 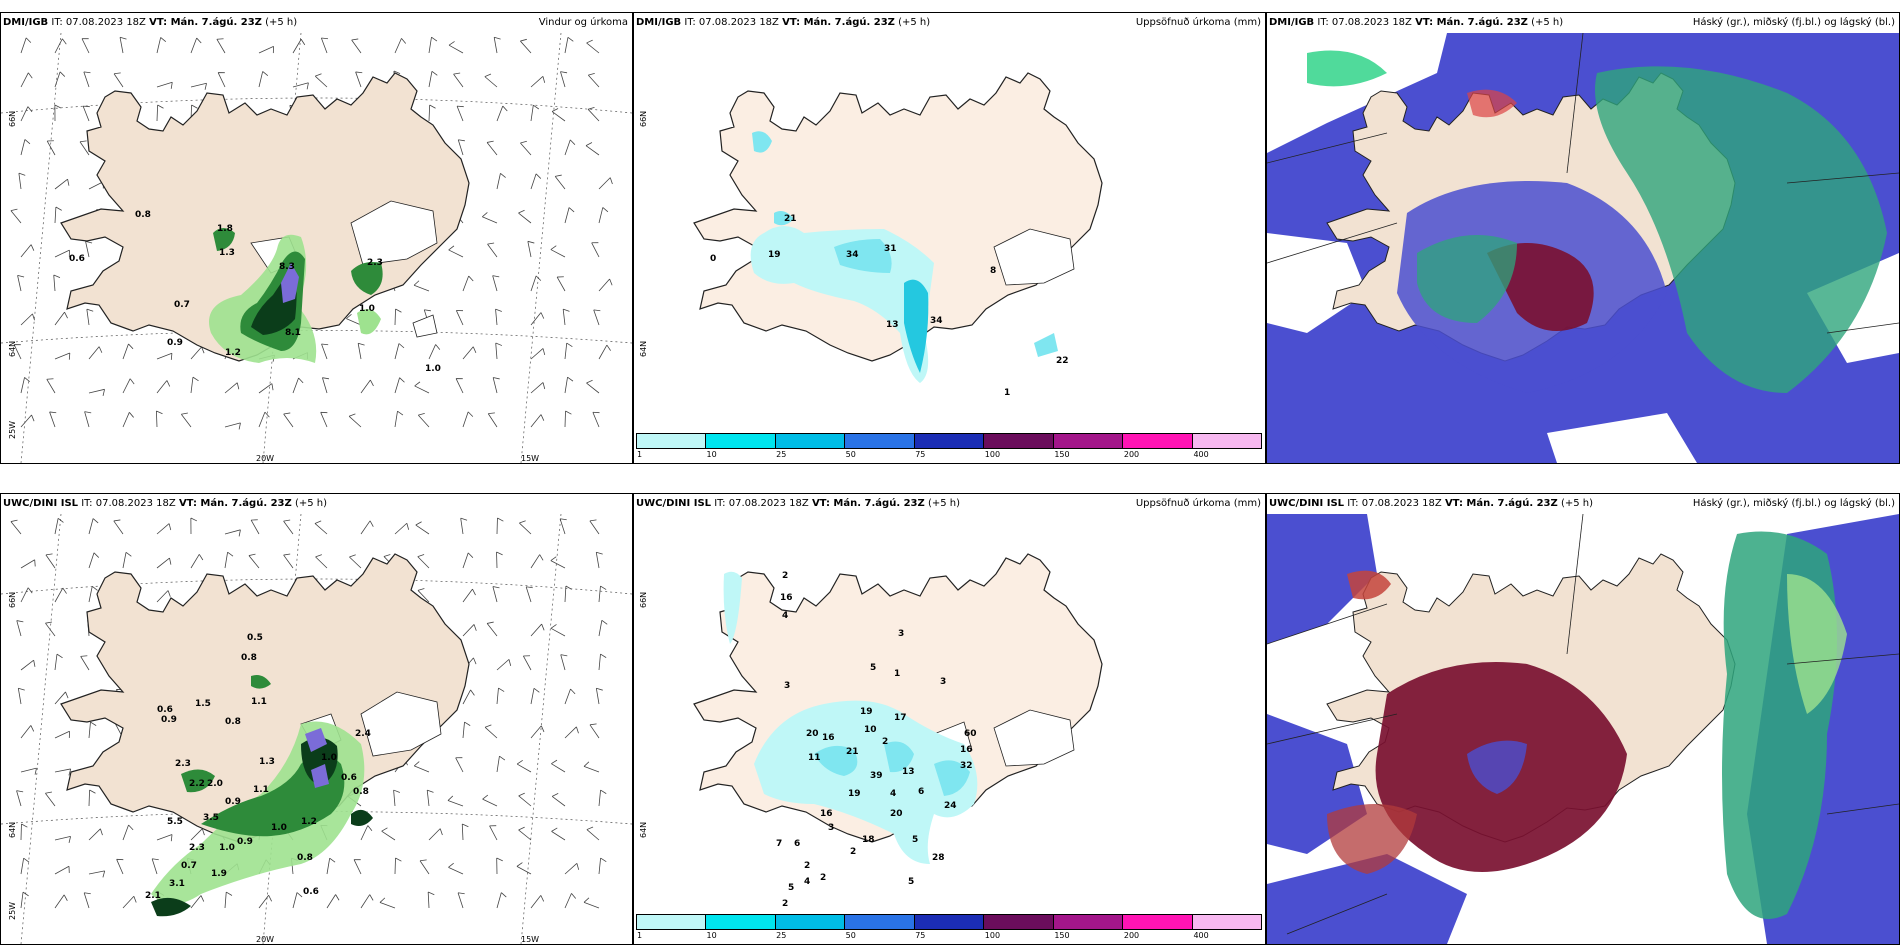 What do you see at coordinates (177, 884) in the screenshot?
I see `precip-label: 3.1` at bounding box center [177, 884].